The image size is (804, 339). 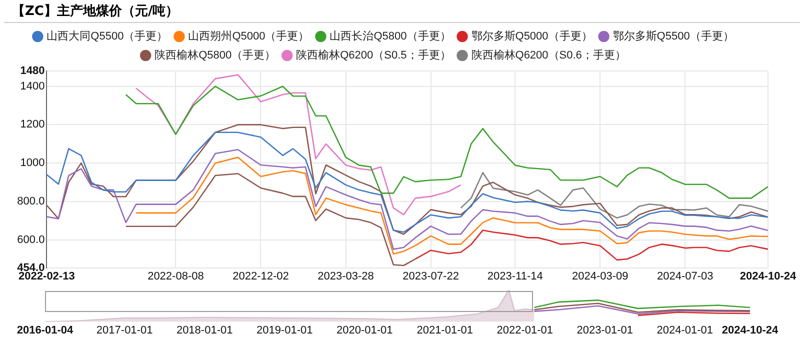 What do you see at coordinates (444, 330) in the screenshot?
I see `x-tick-label: 2021-01-01` at bounding box center [444, 330].